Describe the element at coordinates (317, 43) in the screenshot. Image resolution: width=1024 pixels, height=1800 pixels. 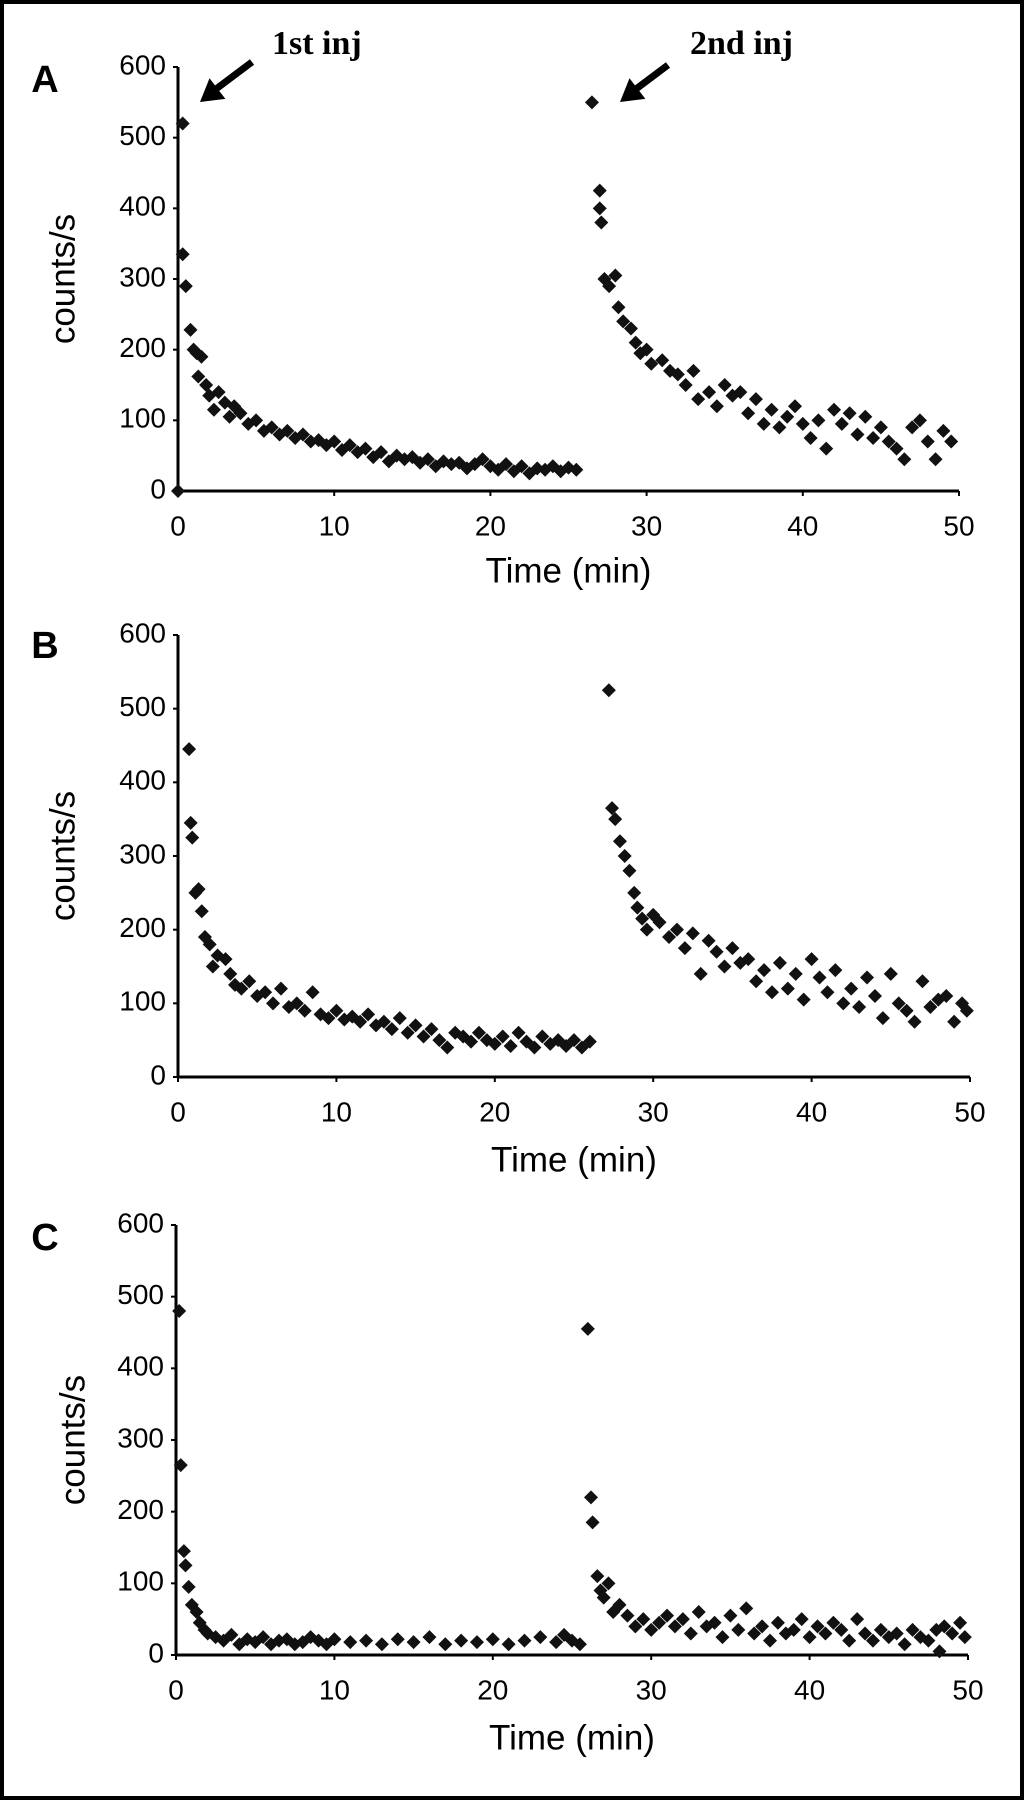
I see `annotation: 1st inj` at that location.